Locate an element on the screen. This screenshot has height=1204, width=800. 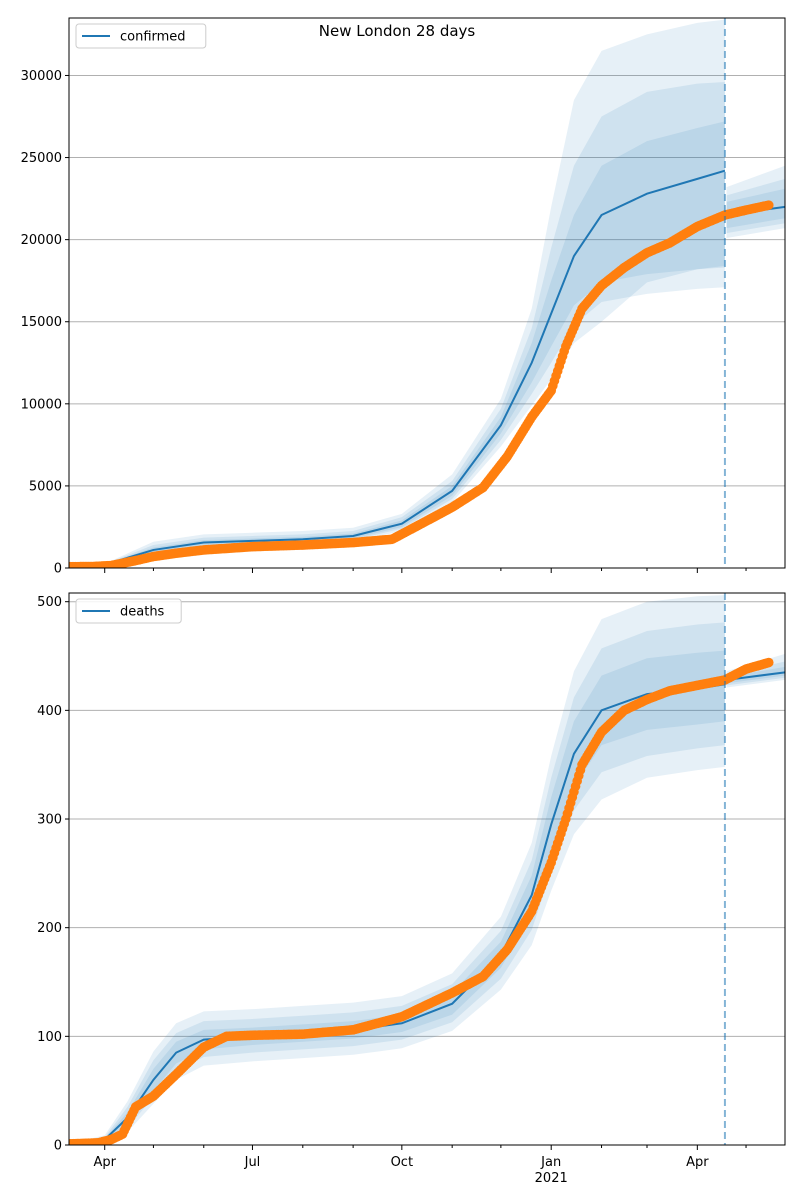
y-tick-label: 300 is located at coordinates (49, 820).